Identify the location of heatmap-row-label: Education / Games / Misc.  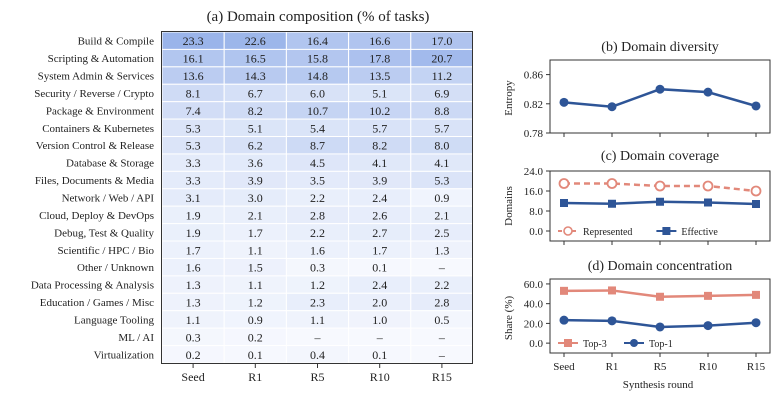
(97, 303).